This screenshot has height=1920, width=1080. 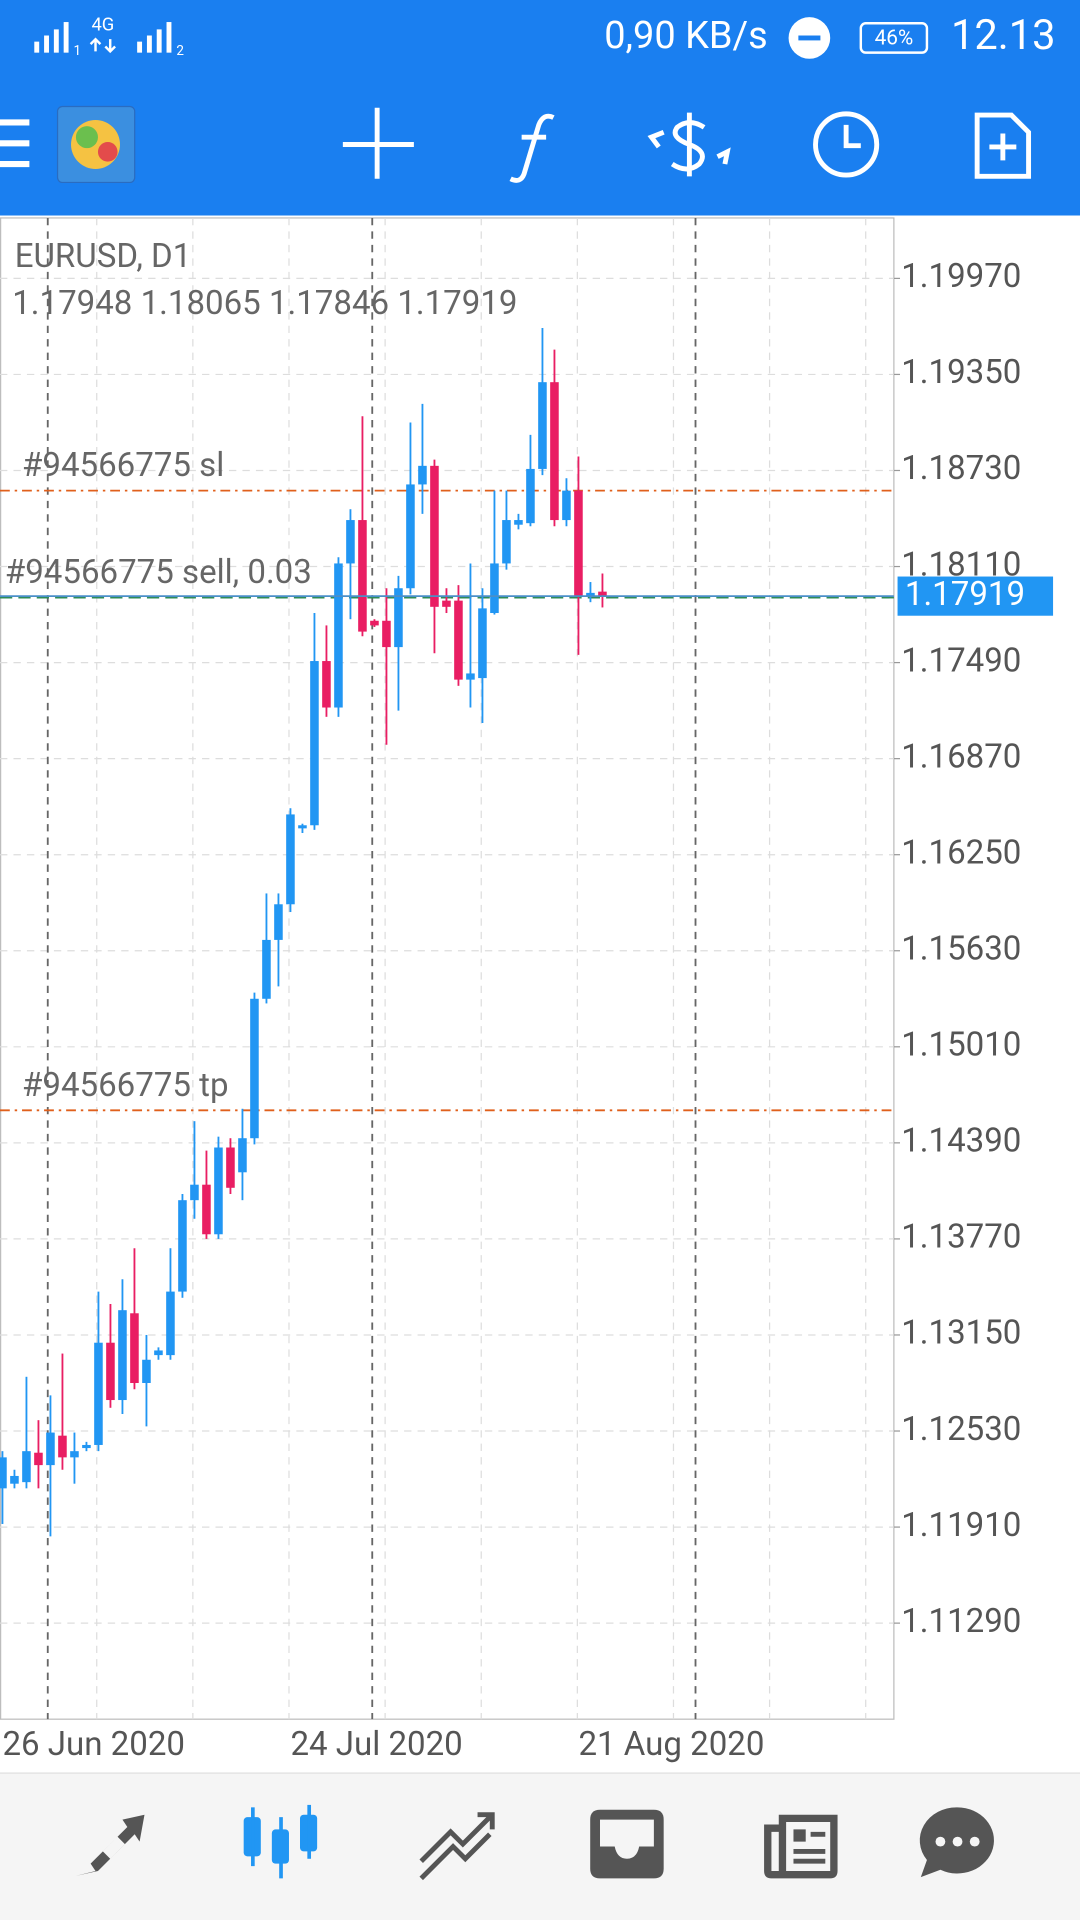 I want to click on indicators-icon, so click(x=532, y=148).